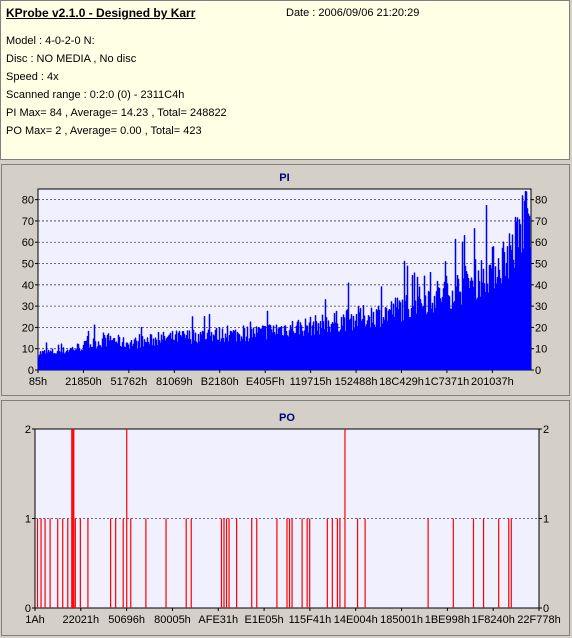 Image resolution: width=572 pixels, height=638 pixels. What do you see at coordinates (101, 13) in the screenshot?
I see `app-title: KProbe v2.1.0 - Designed by Karr` at bounding box center [101, 13].